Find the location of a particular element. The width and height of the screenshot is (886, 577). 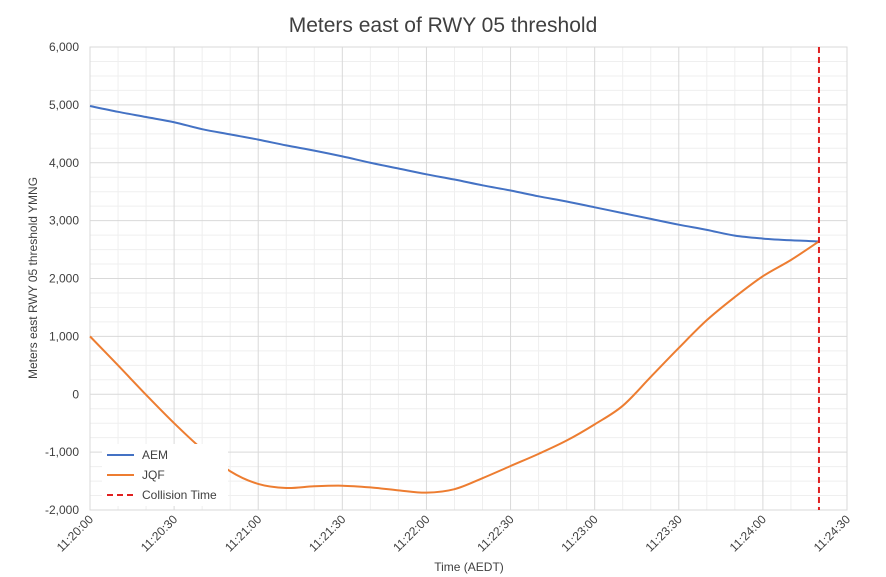

y-tick-label: 6,000 is located at coordinates (64, 47).